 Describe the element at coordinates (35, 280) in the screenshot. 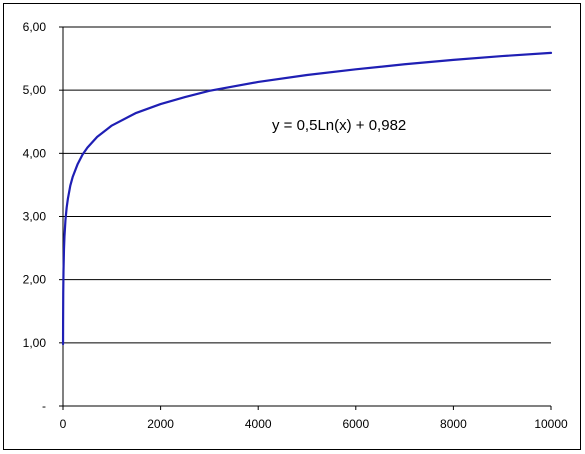

I see `y-tick-label: 2,00` at that location.